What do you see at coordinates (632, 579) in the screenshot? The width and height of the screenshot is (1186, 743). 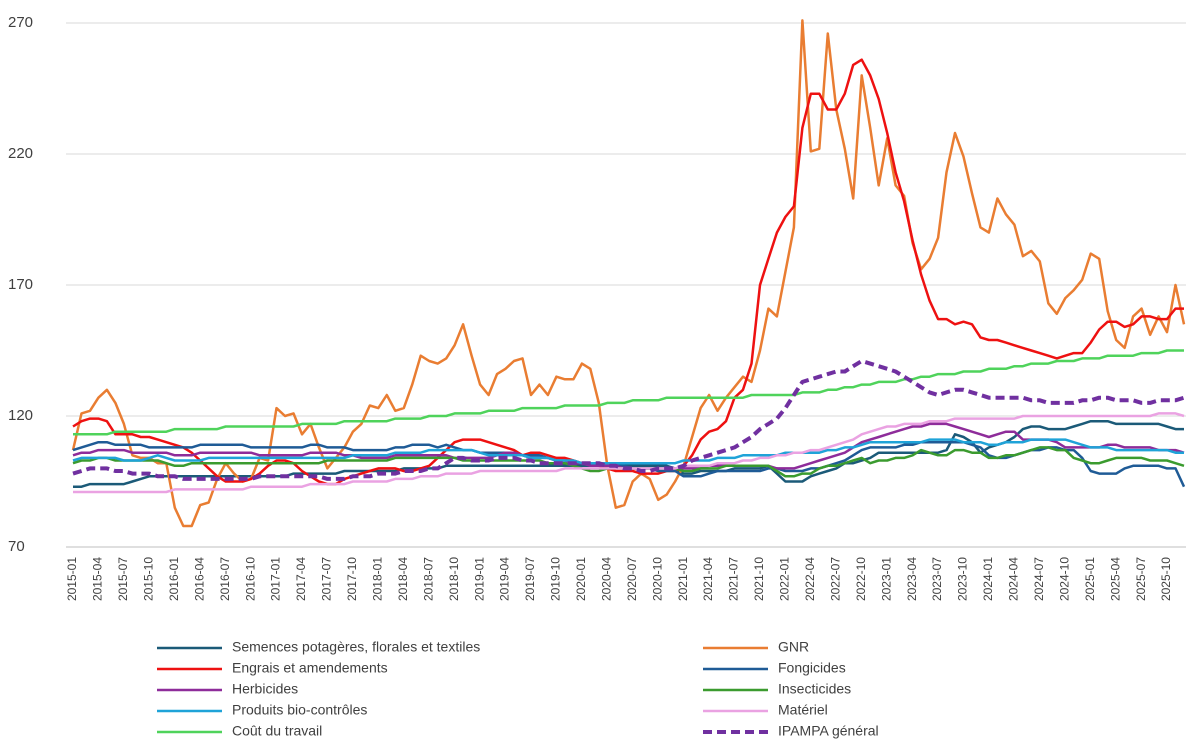 I see `x-tick-label: 2020-07` at bounding box center [632, 579].